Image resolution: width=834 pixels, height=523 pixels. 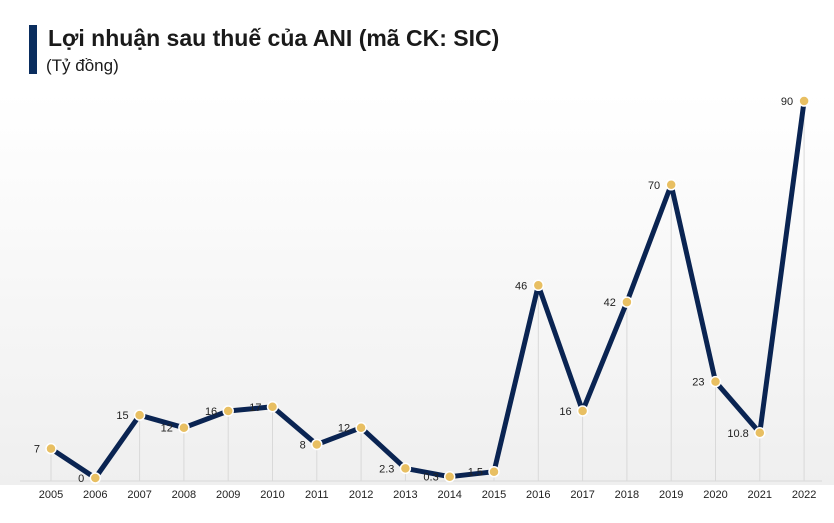 What do you see at coordinates (184, 427) in the screenshot?
I see `data-point-2008` at bounding box center [184, 427].